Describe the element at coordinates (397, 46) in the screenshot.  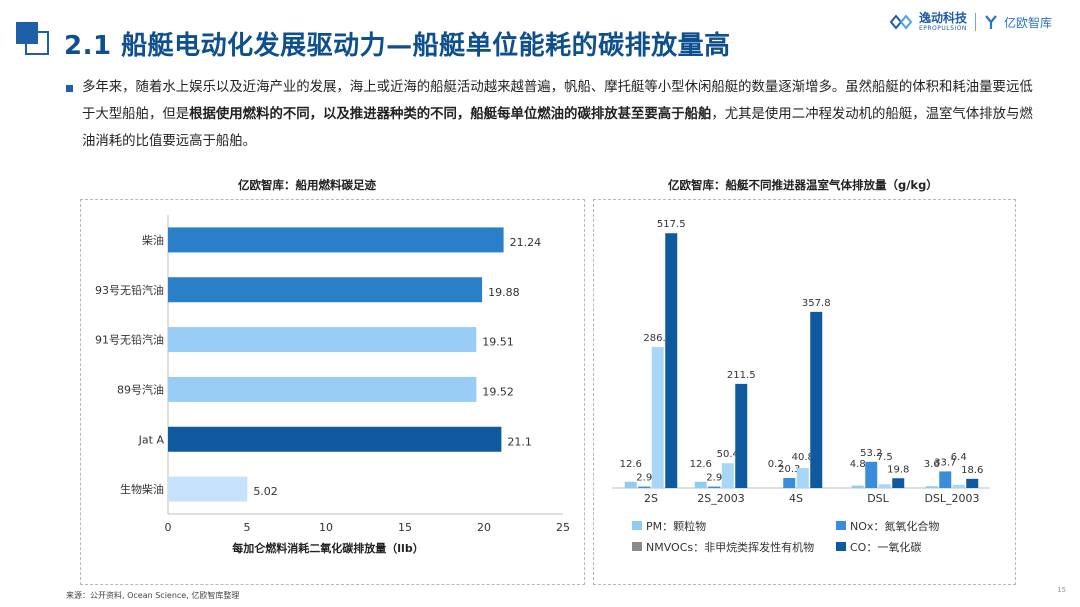
I see `page-title: 2.1 船艇电动化发展驱动力—船艇单位能耗的碳排放量高` at that location.